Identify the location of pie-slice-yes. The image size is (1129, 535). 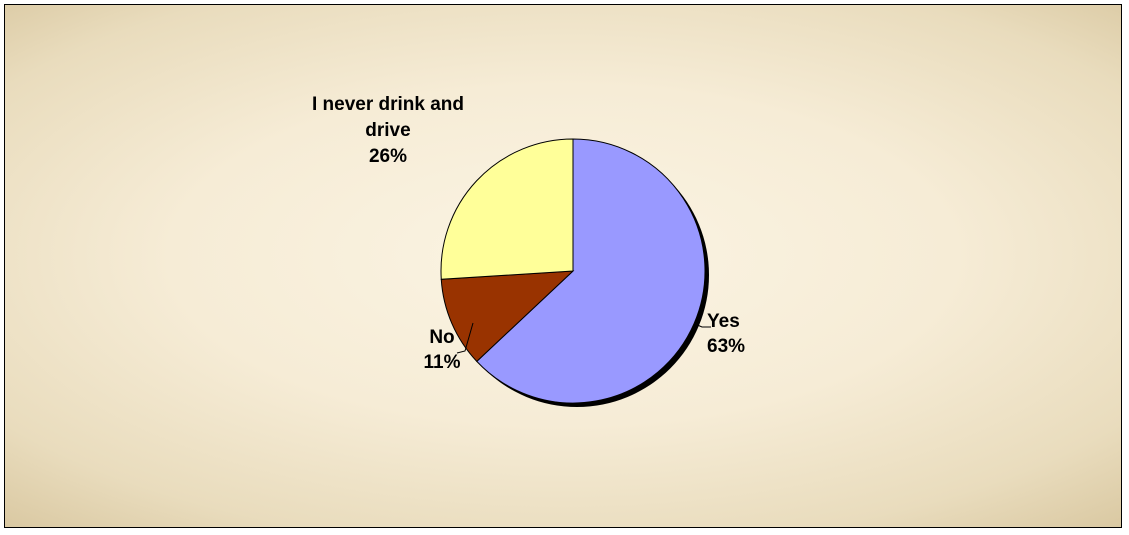
(591, 271).